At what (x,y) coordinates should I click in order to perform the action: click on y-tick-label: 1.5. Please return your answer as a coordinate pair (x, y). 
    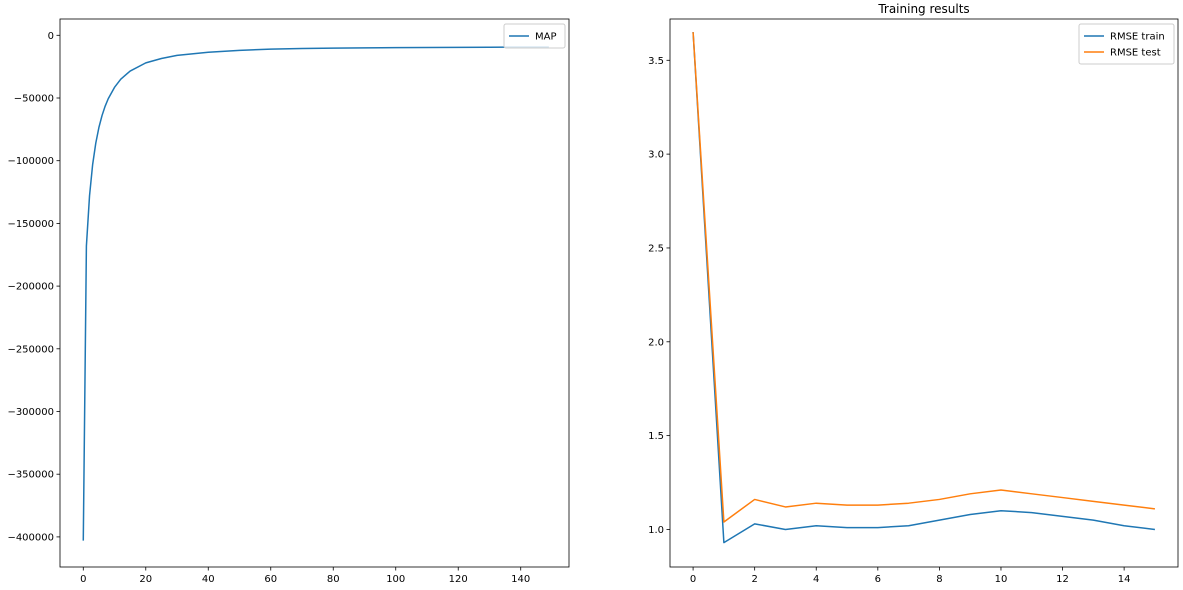
    Looking at the image, I should click on (656, 436).